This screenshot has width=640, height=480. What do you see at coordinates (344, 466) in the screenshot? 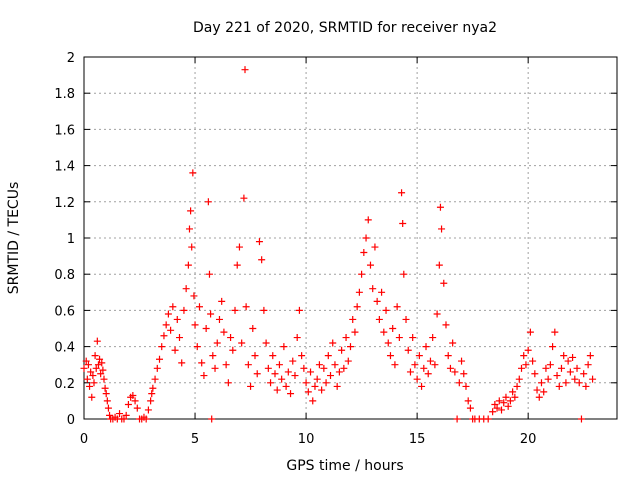
I see `x-axis-label: GPS time / hours` at bounding box center [344, 466].